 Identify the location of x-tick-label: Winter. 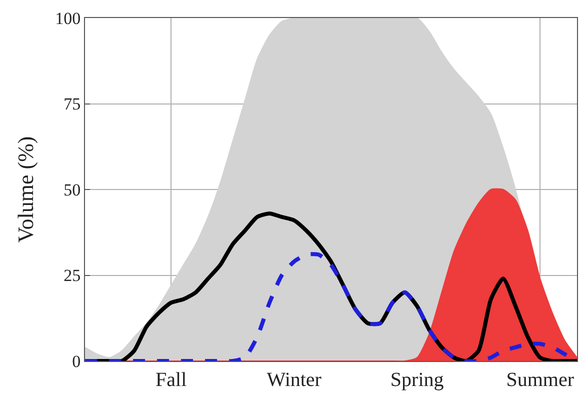
(294, 380).